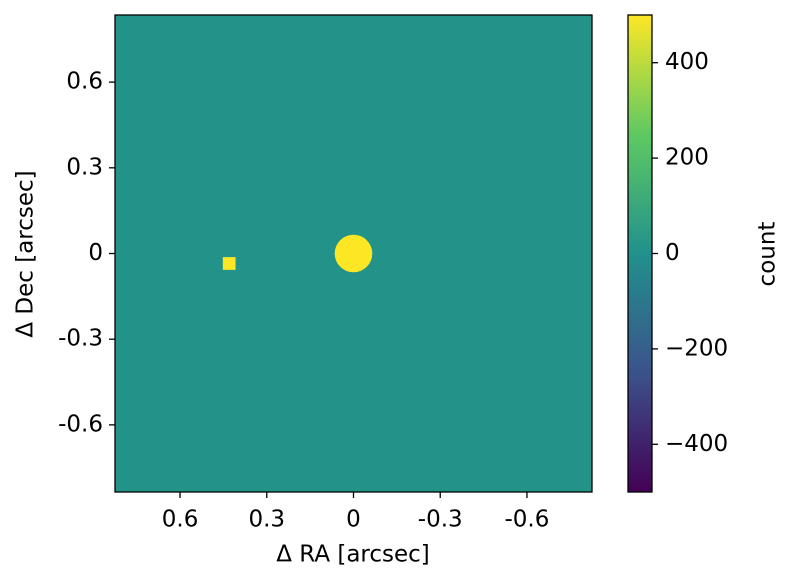 The image size is (790, 579). What do you see at coordinates (84, 82) in the screenshot?
I see `y-tick-label: 0.6` at bounding box center [84, 82].